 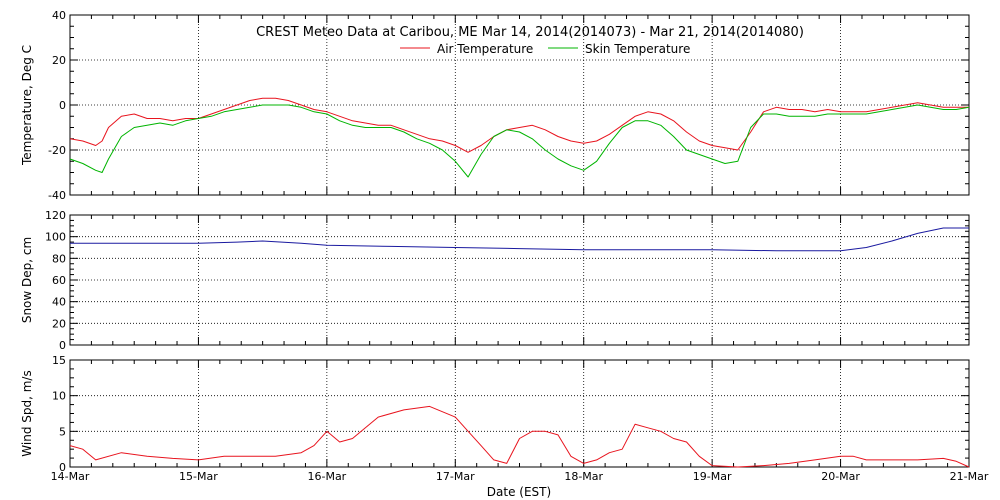 I want to click on x-tick-label: 20-Mar, so click(x=840, y=476).